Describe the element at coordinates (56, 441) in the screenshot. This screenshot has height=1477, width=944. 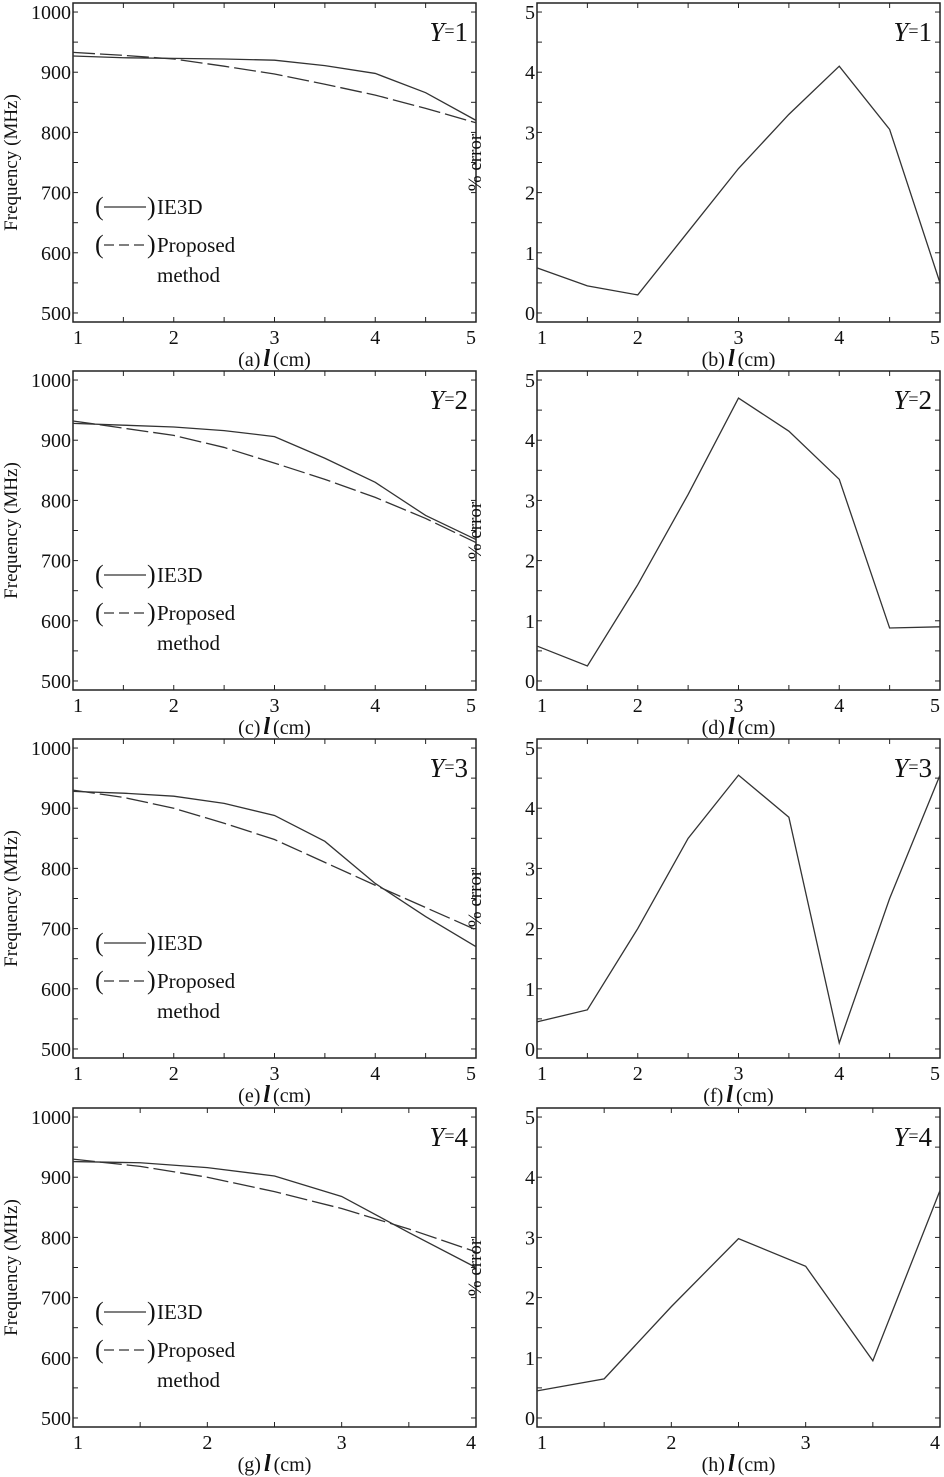
I see `y-tick-label: 900` at that location.